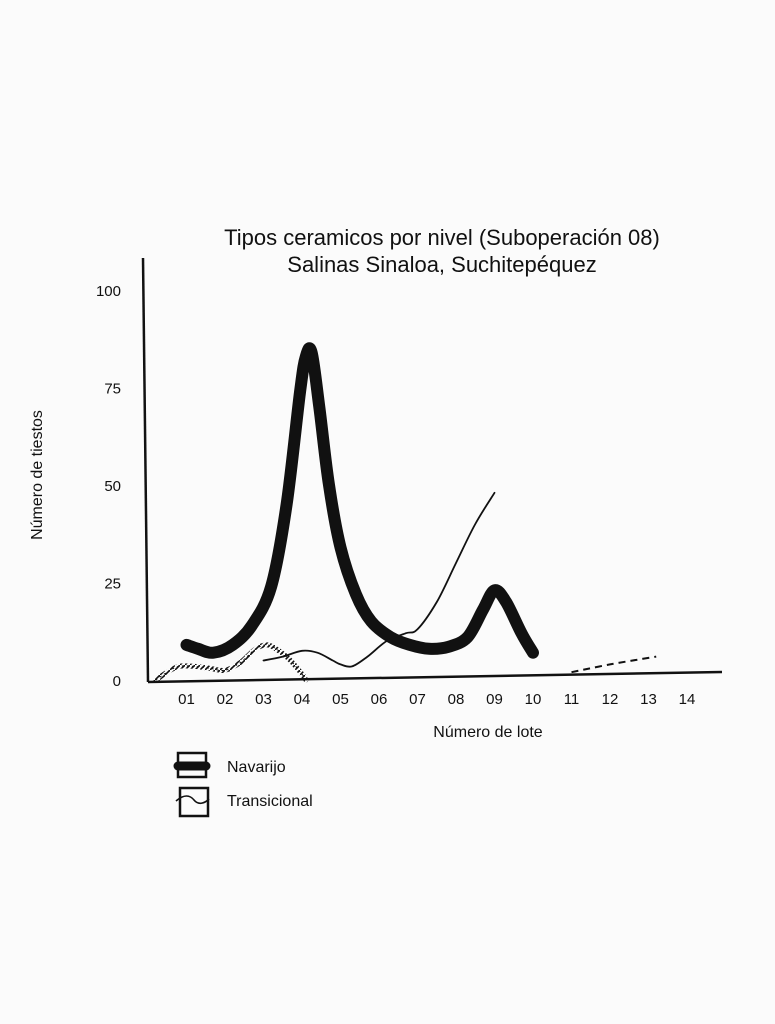 The image size is (775, 1024). I want to click on legend-item-transicional: Transicional, so click(244, 802).